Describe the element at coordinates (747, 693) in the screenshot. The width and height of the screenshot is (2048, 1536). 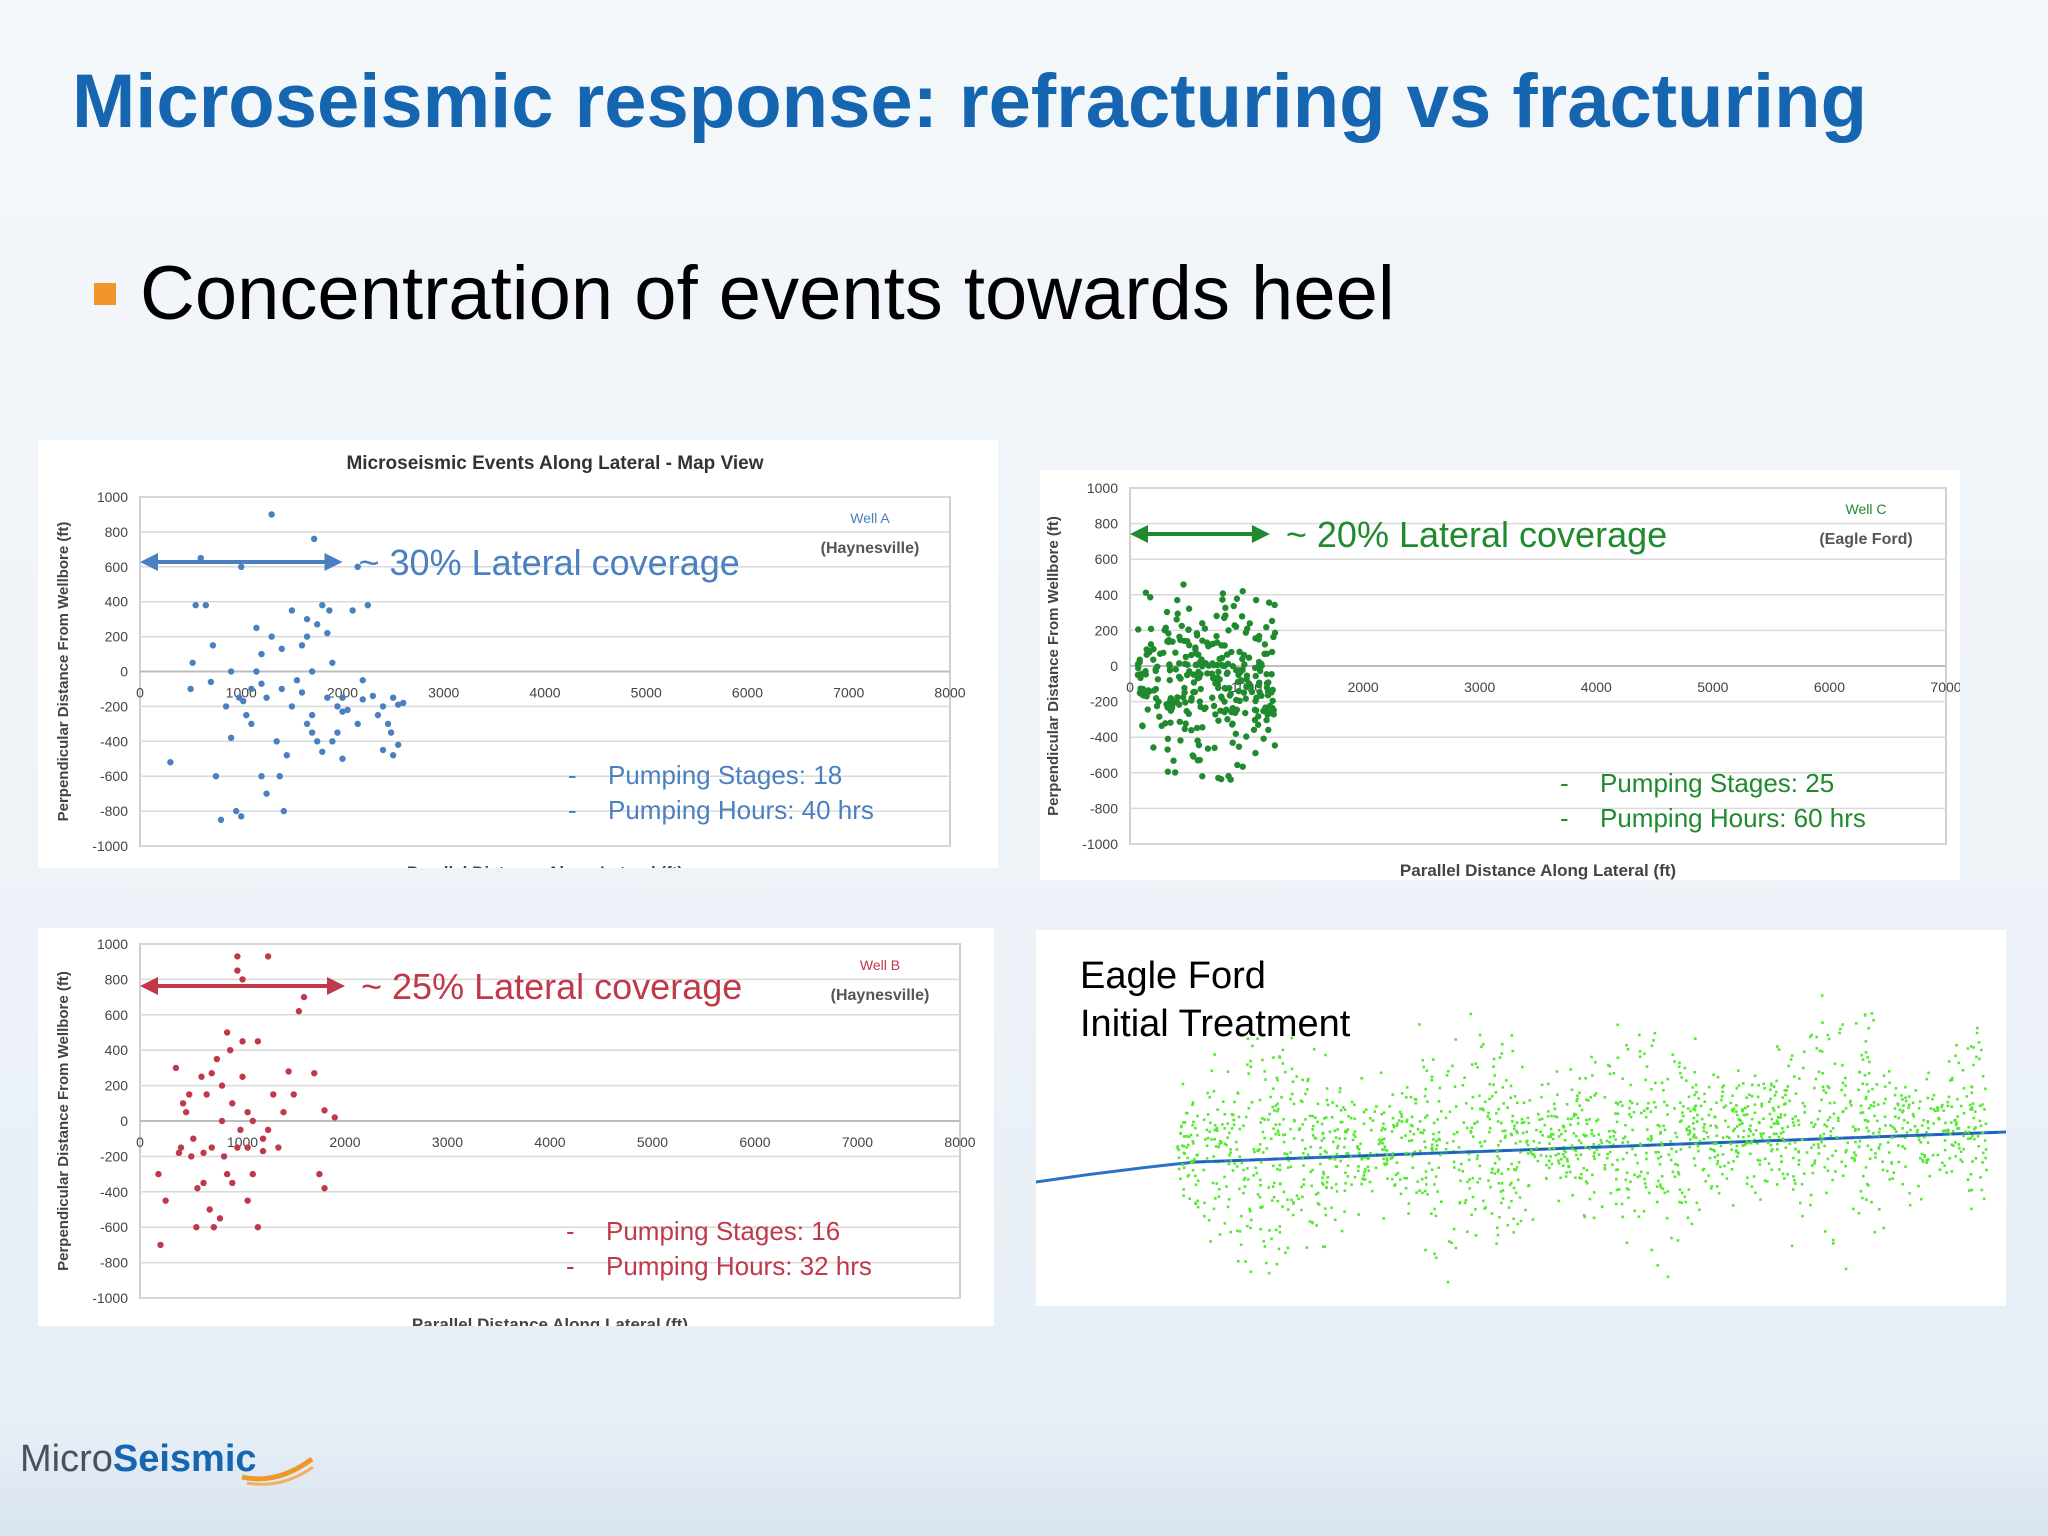
I see `x-tick-label: 6000` at that location.